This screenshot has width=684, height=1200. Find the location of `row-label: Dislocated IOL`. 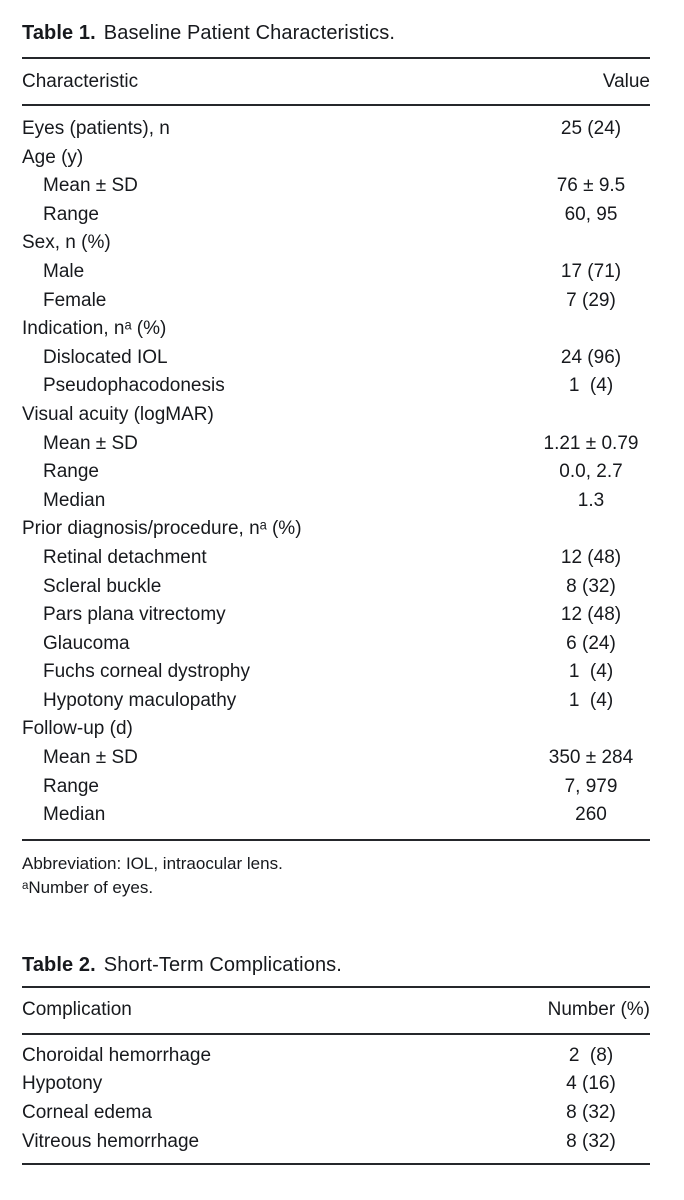

row-label: Dislocated IOL is located at coordinates (105, 357).